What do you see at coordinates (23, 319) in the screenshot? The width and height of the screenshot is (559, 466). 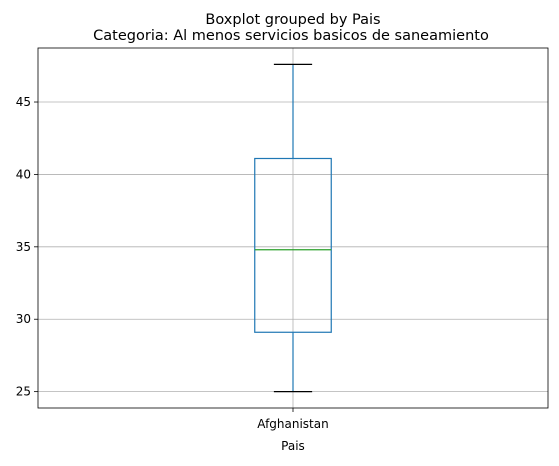 I see `y-tick-label: 30` at bounding box center [23, 319].